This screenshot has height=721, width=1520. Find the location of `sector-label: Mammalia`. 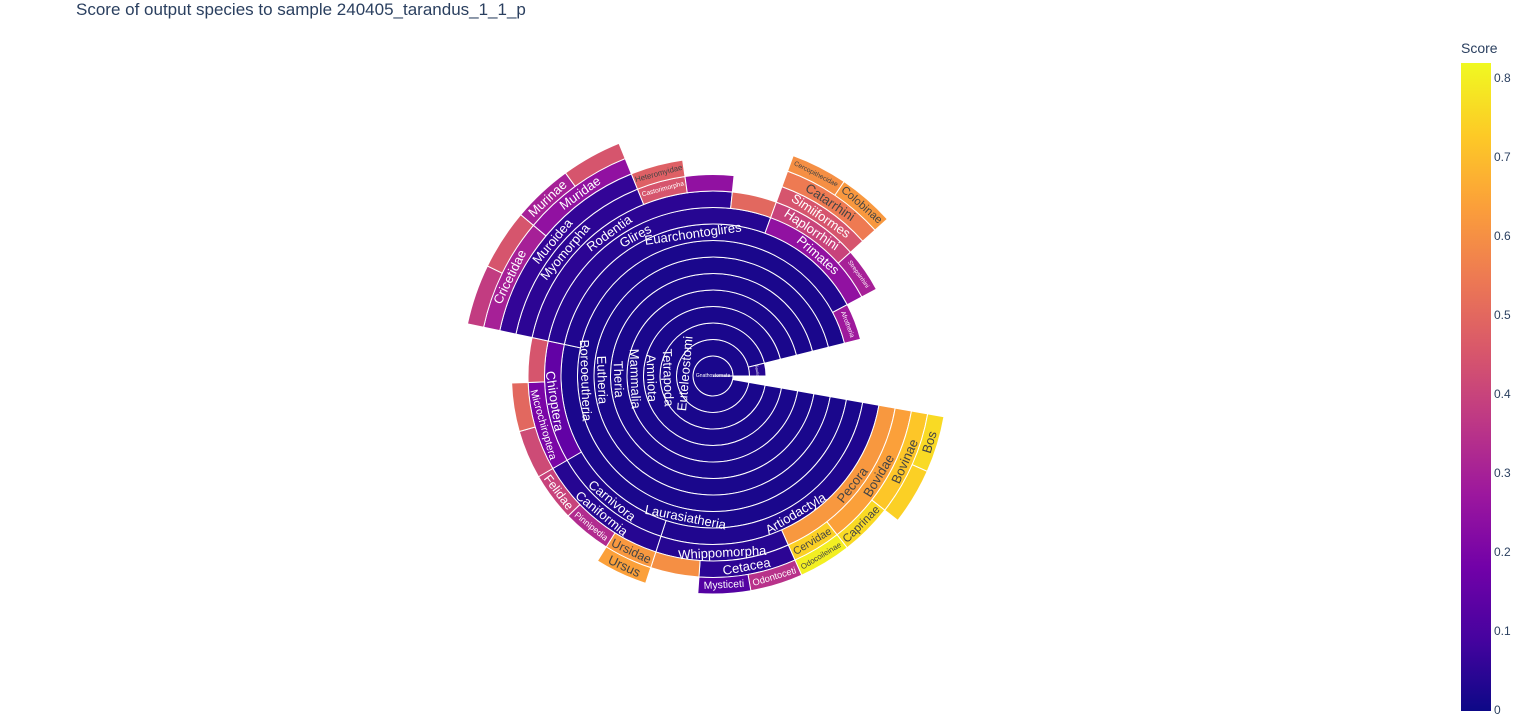

sector-label: Mammalia is located at coordinates (635, 378).